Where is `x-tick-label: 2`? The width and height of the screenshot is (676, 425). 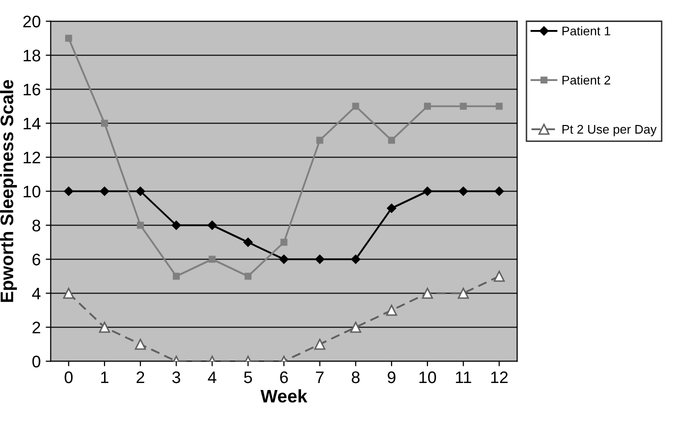 x-tick-label: 2 is located at coordinates (140, 377).